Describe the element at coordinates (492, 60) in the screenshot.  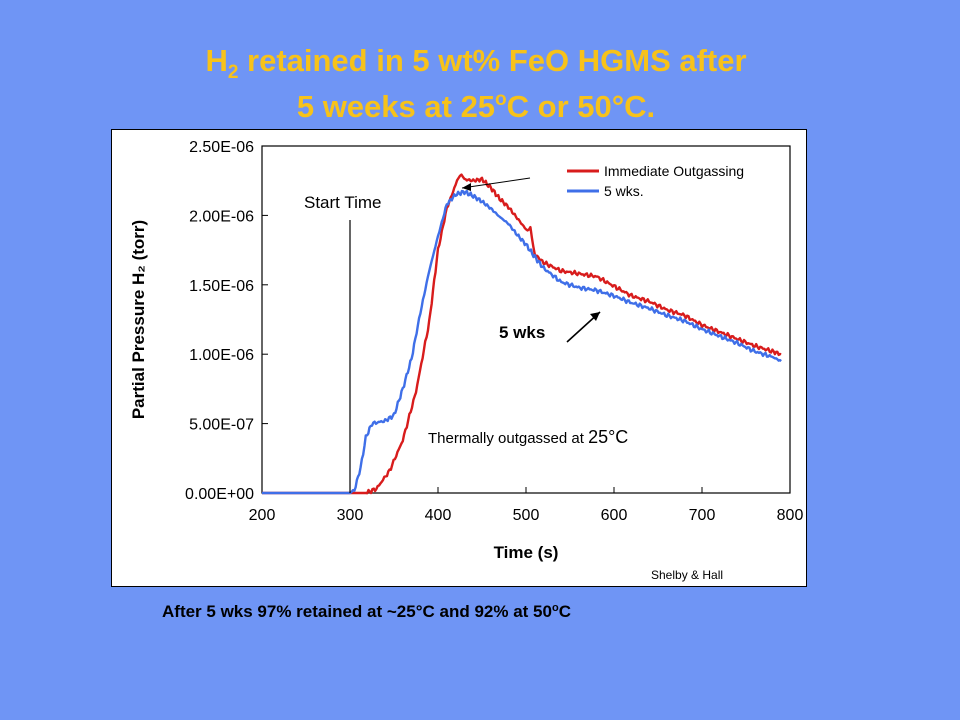
I see `title-line-1-text: retained in 5 wt% FeO HGMS after` at that location.